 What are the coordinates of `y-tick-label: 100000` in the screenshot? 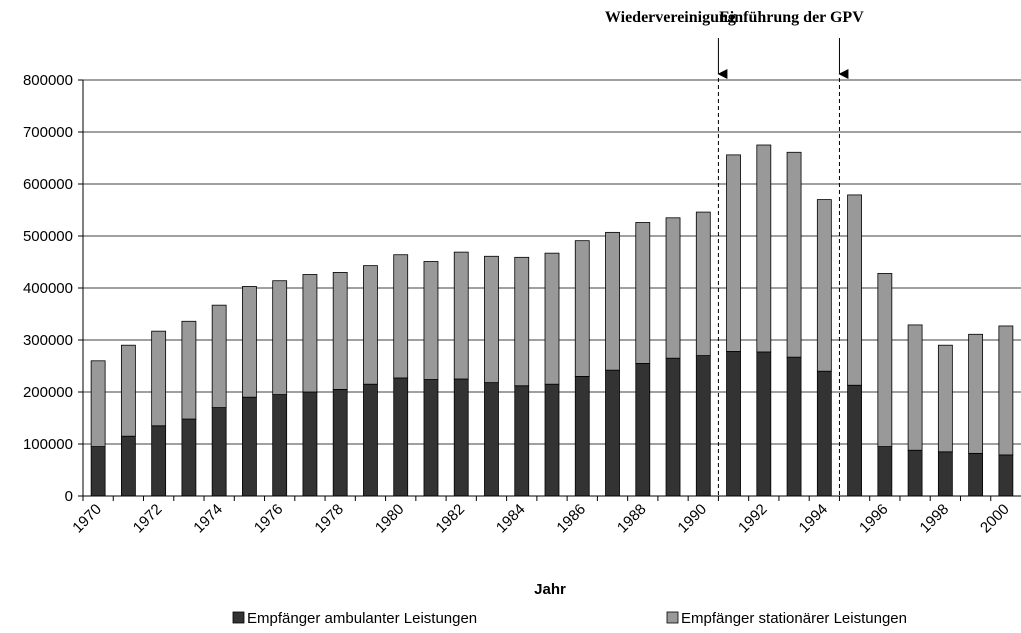 It's located at (48, 444).